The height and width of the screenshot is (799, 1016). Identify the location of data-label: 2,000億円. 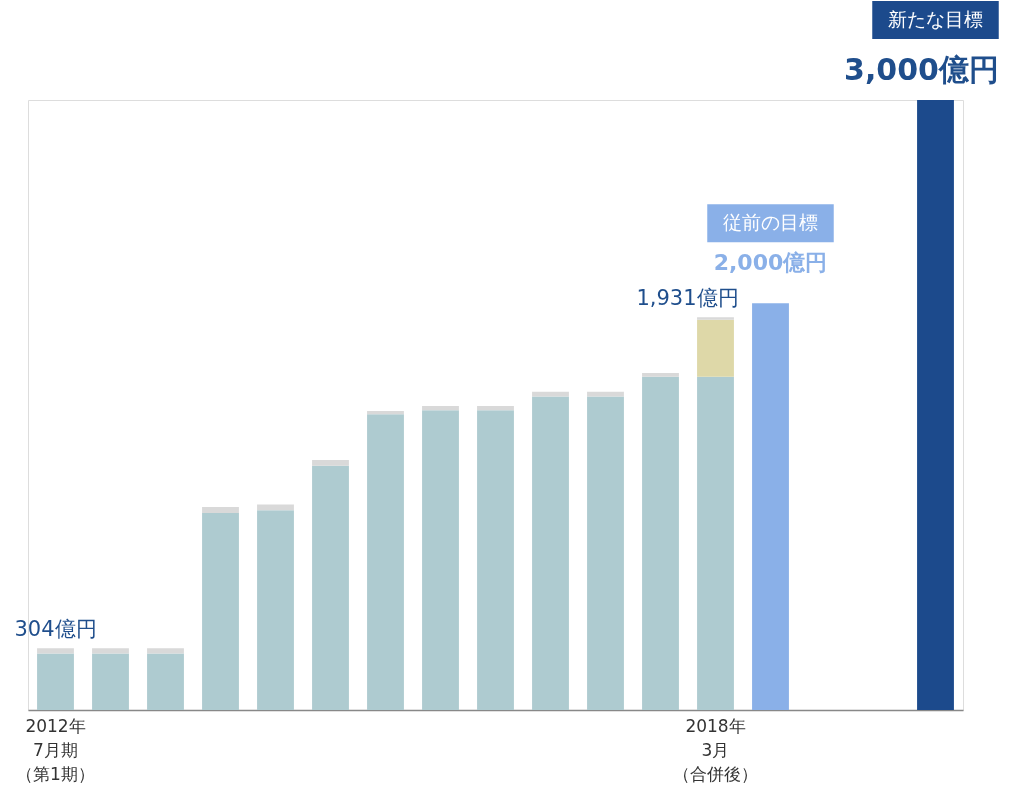
(770, 263).